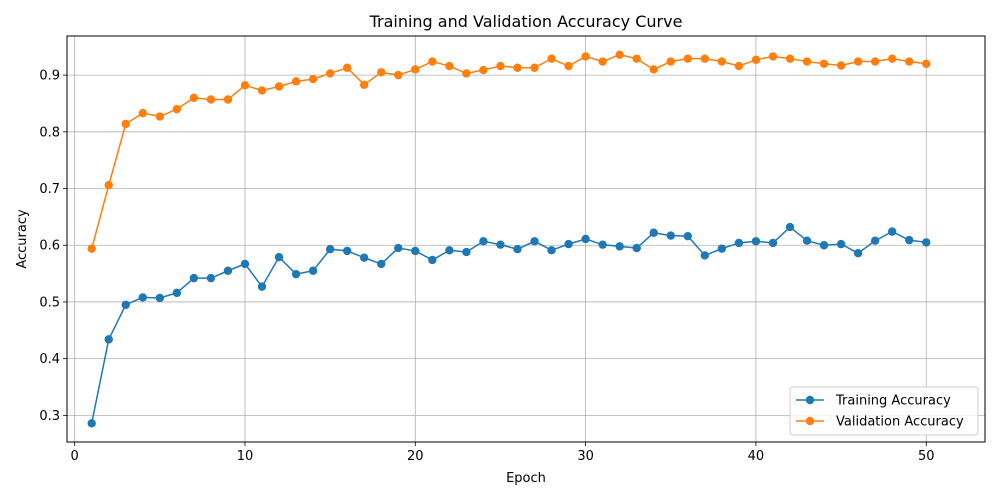 The image size is (1000, 500). What do you see at coordinates (526, 478) in the screenshot?
I see `x-axis-title: Epoch` at bounding box center [526, 478].